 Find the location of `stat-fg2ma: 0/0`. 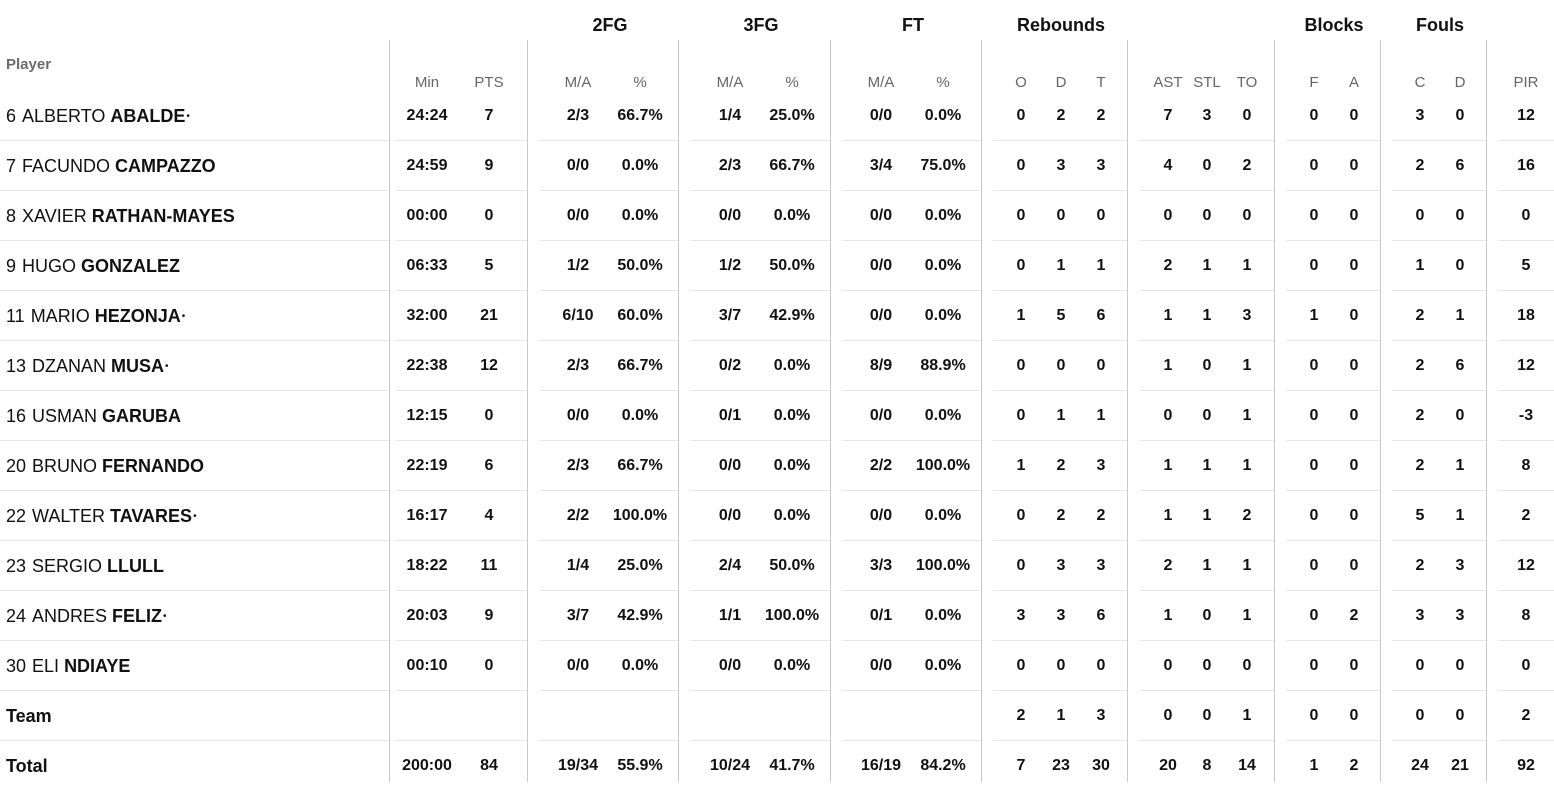

stat-fg2ma: 0/0 is located at coordinates (578, 215).